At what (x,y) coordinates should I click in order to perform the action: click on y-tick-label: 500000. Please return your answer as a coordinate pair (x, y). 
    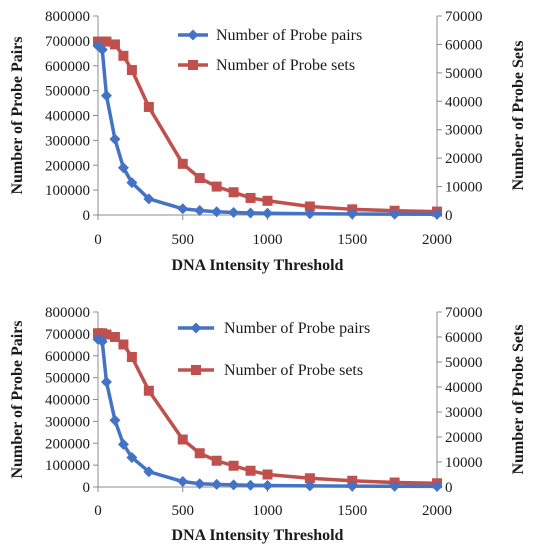
    Looking at the image, I should click on (67, 379).